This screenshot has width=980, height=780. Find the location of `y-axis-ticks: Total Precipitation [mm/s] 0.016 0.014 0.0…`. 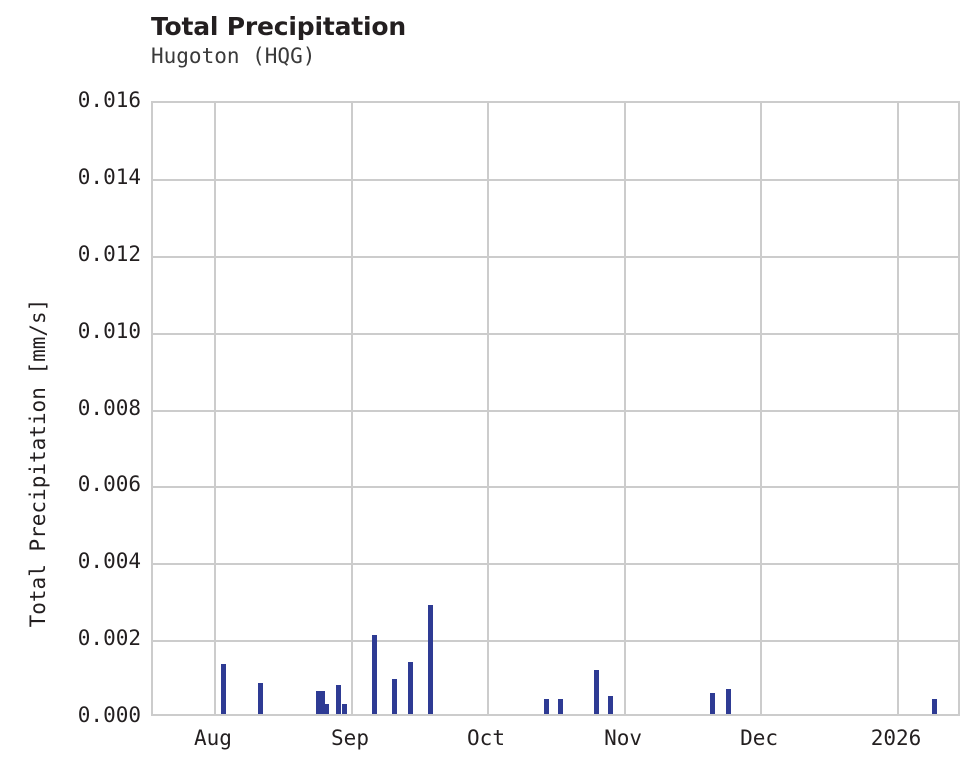

y-axis-ticks: Total Precipitation [mm/s] 0.016 0.014 0.0… is located at coordinates (70, 408).